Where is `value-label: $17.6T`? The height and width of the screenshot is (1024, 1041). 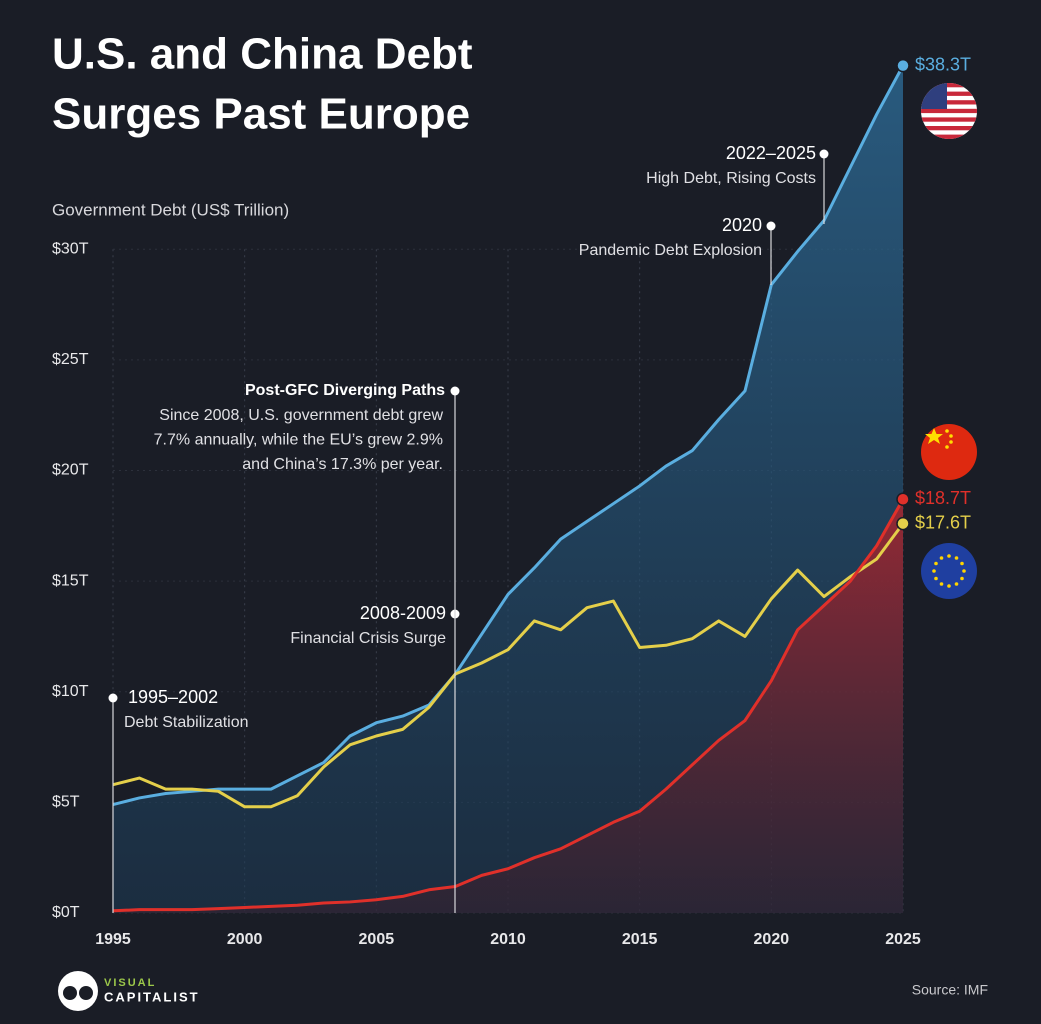
value-label: $17.6T is located at coordinates (943, 522).